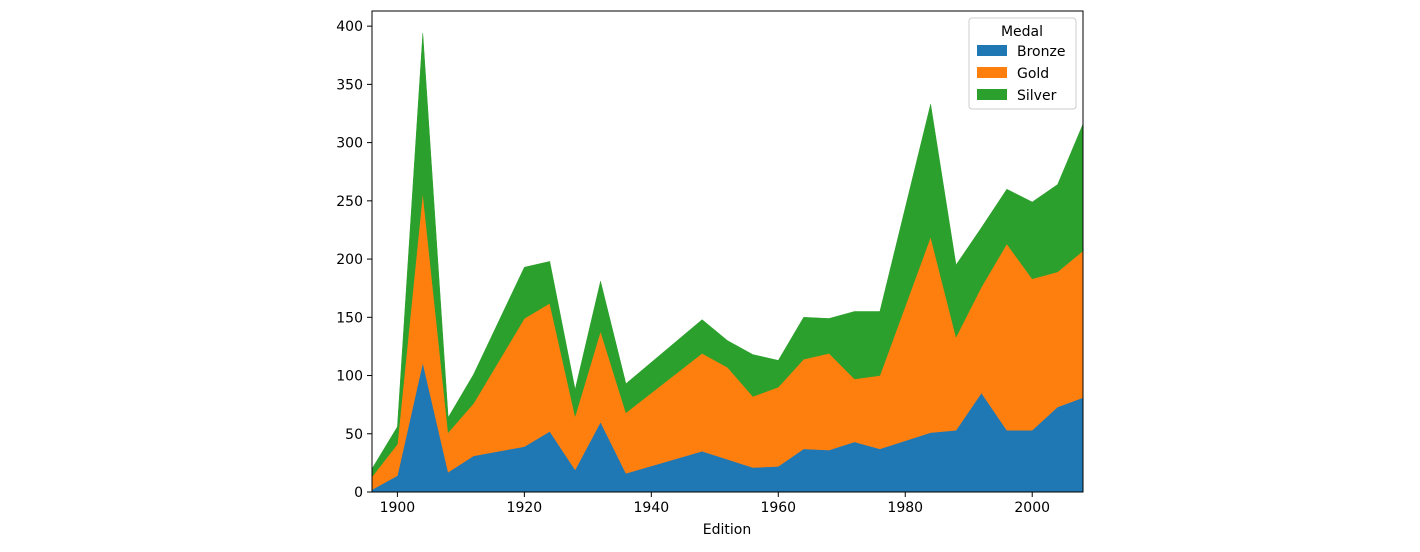 This screenshot has height=552, width=1420. What do you see at coordinates (1037, 96) in the screenshot?
I see `legend-label-silver: Silver` at bounding box center [1037, 96].